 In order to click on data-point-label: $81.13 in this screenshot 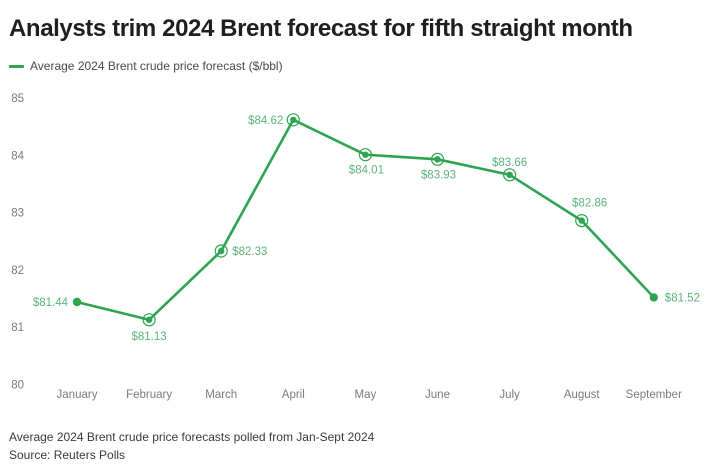, I will do `click(149, 337)`.